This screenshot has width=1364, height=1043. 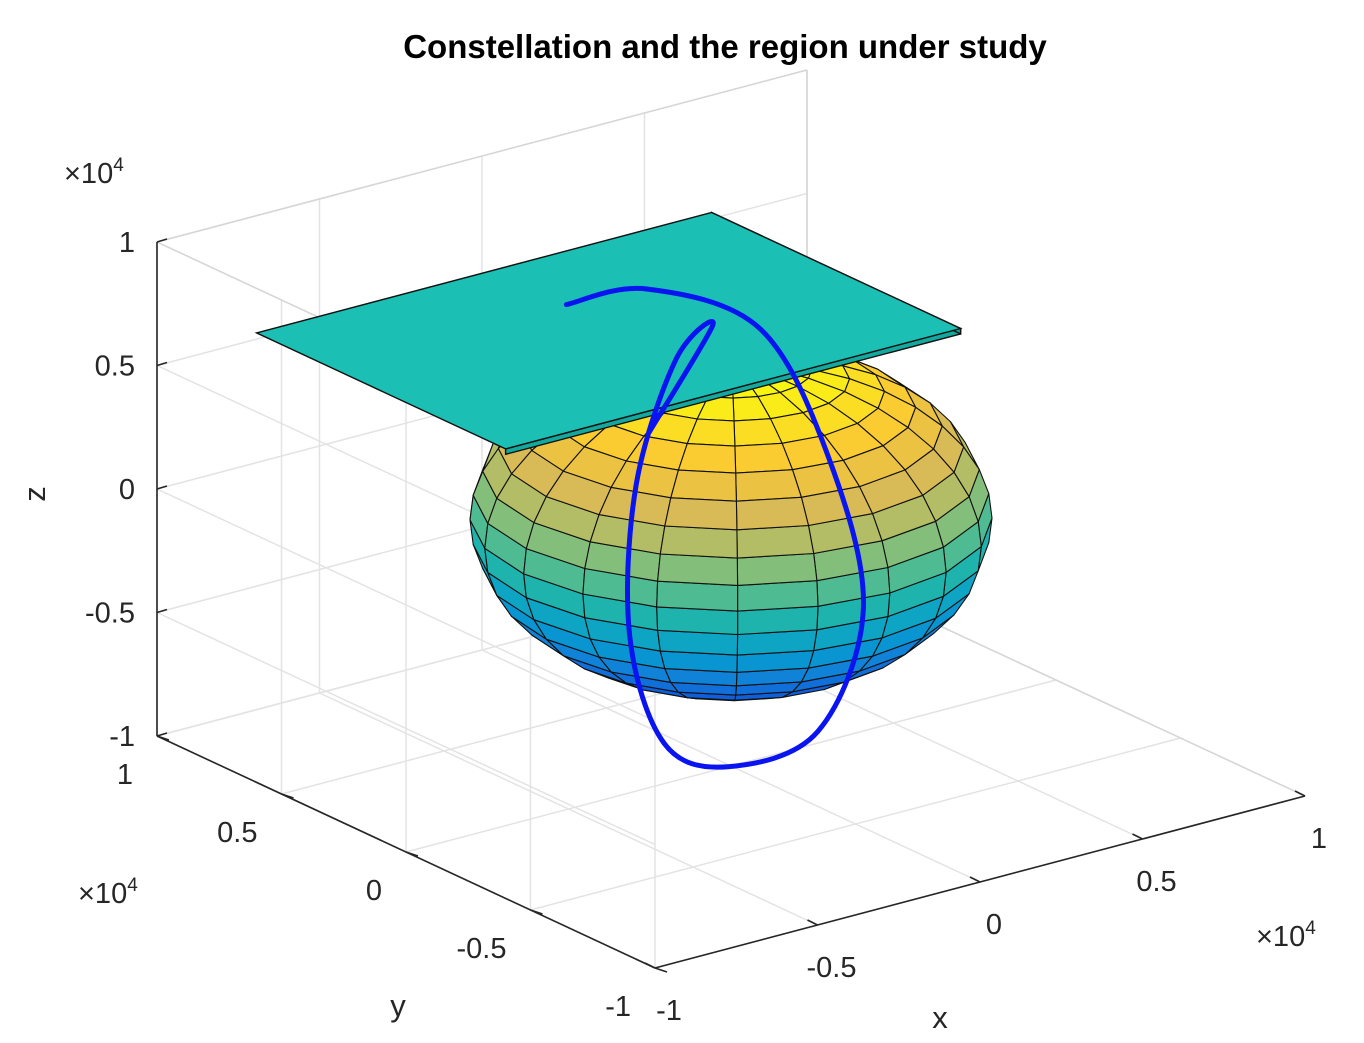 I want to click on y-tick-label: 0.5, so click(x=237, y=833).